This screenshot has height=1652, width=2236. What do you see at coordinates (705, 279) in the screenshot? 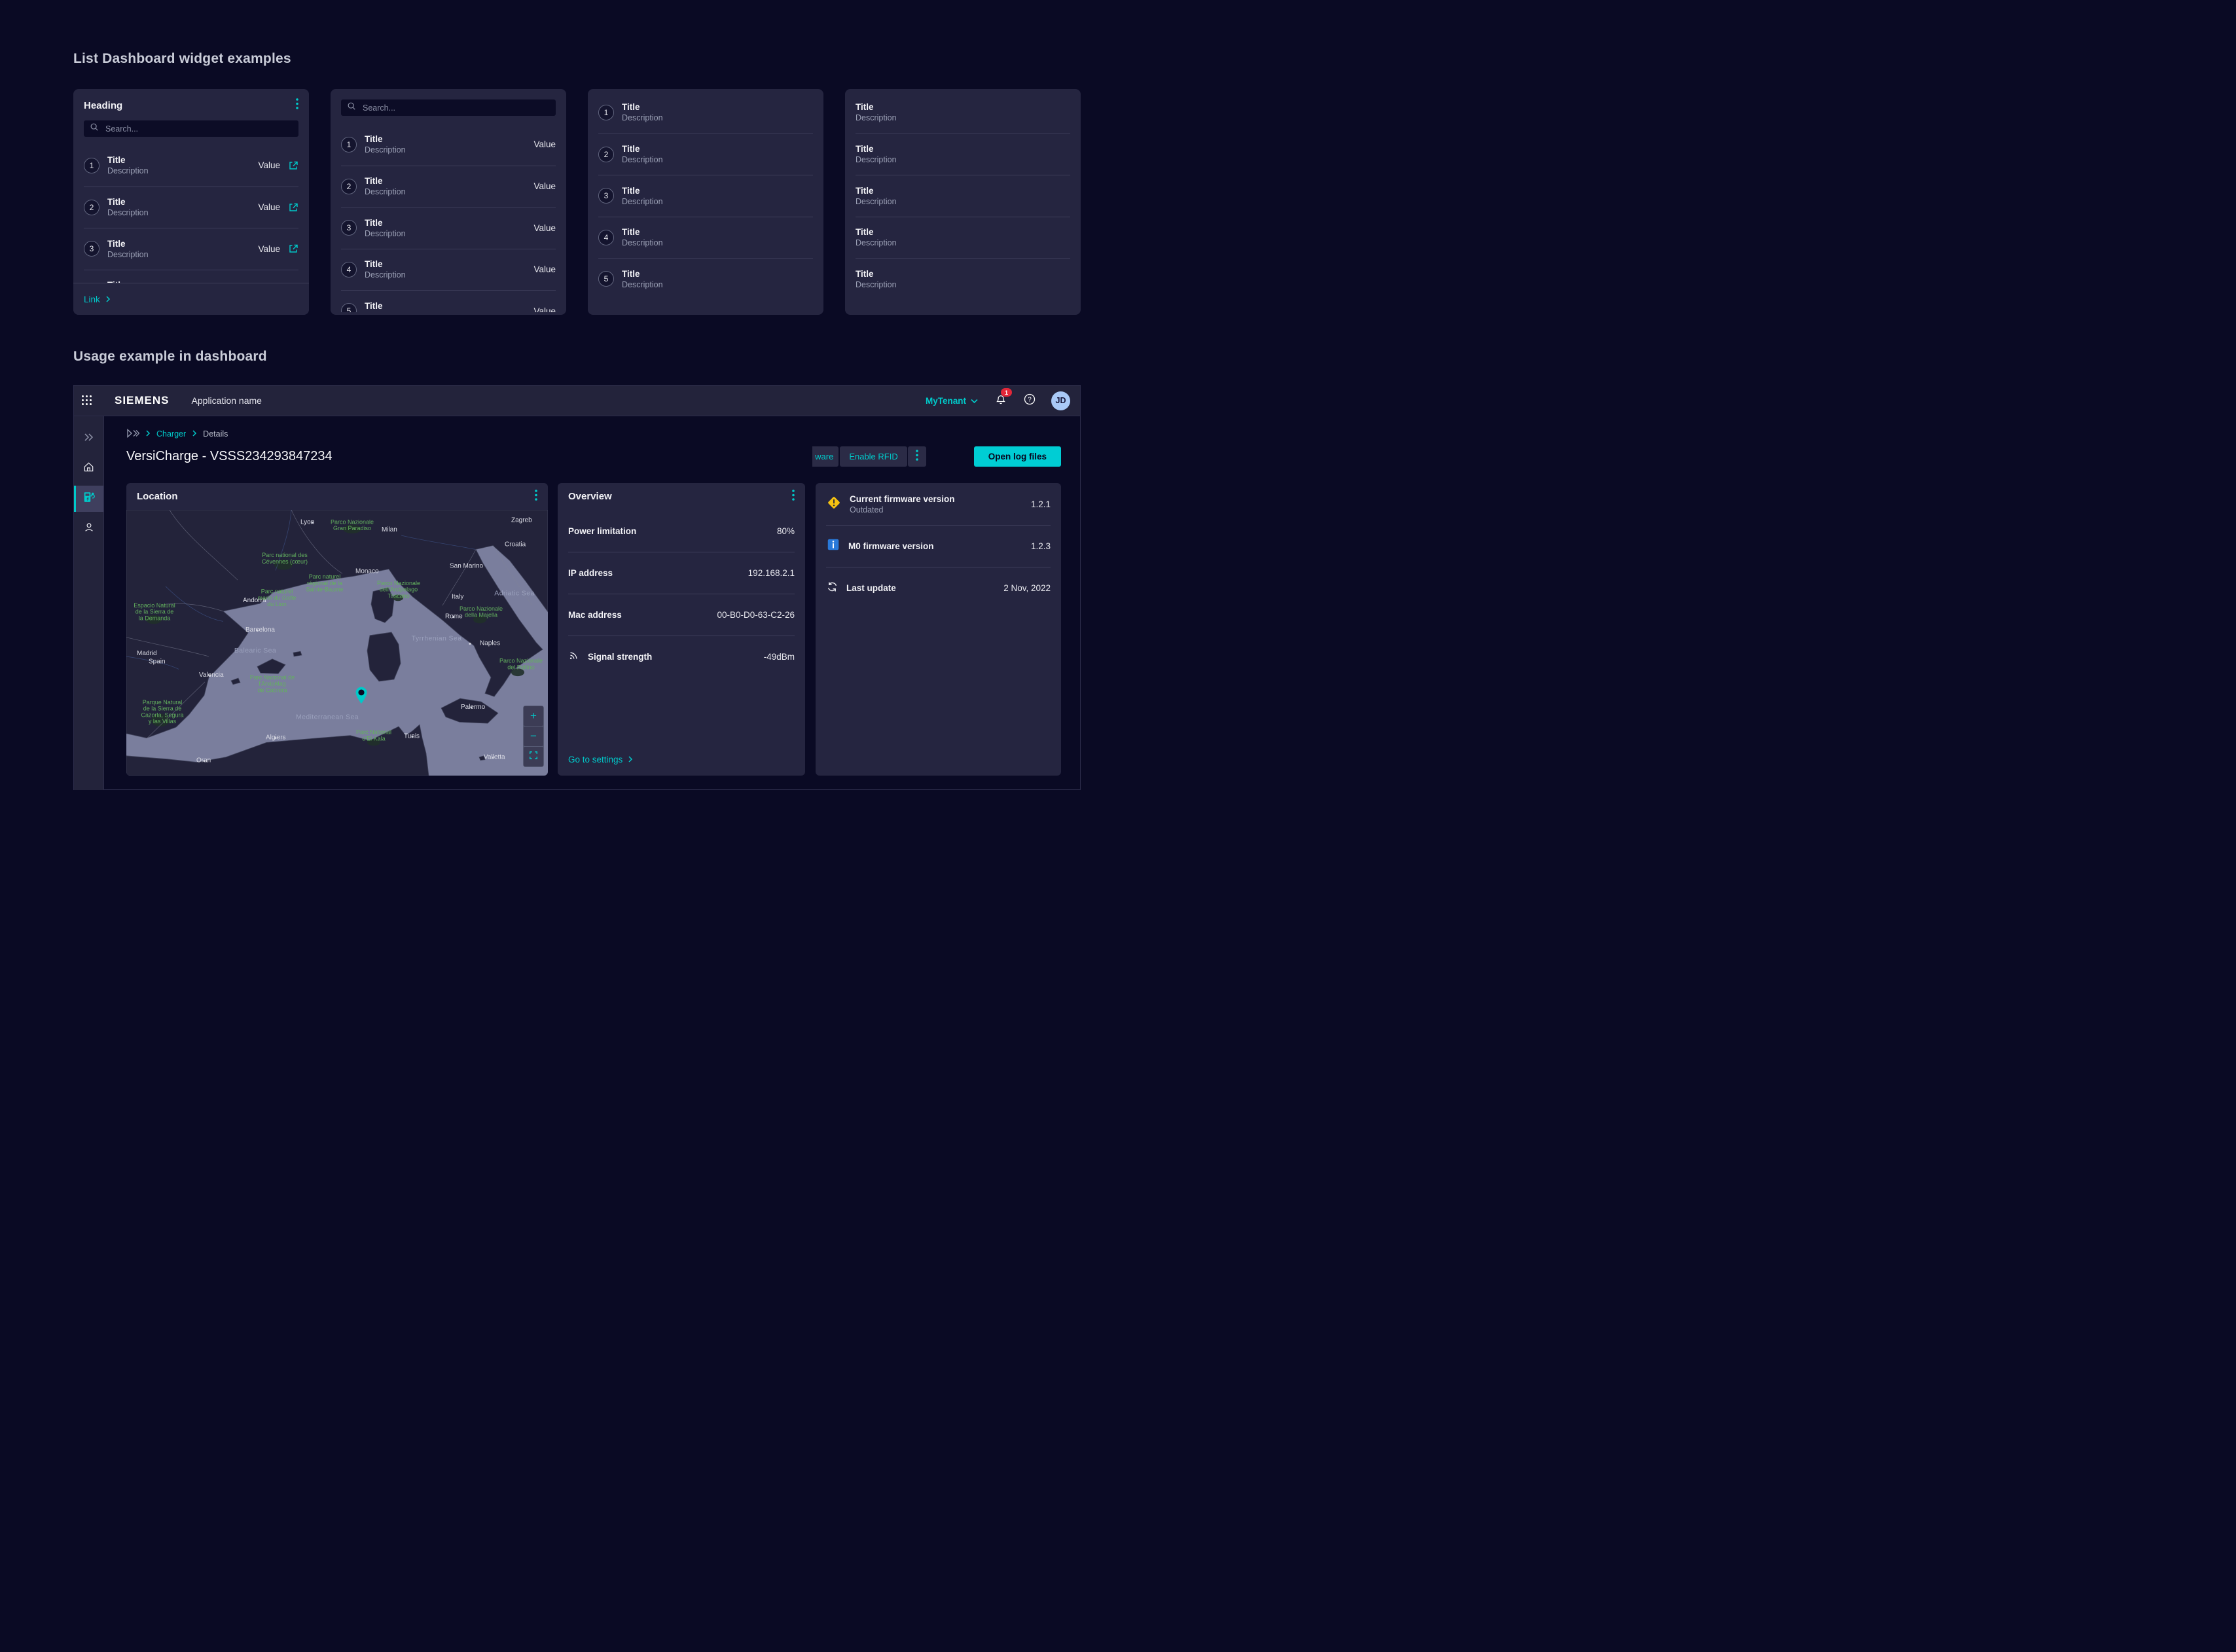
I see `list-item: 5 Title Description` at bounding box center [705, 279].